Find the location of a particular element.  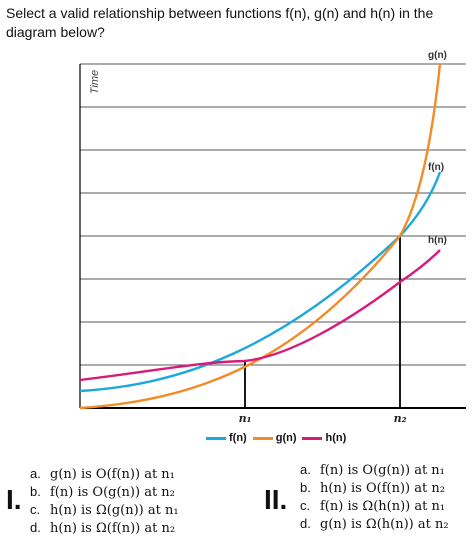

x-tick-label: n₂ is located at coordinates (400, 418).